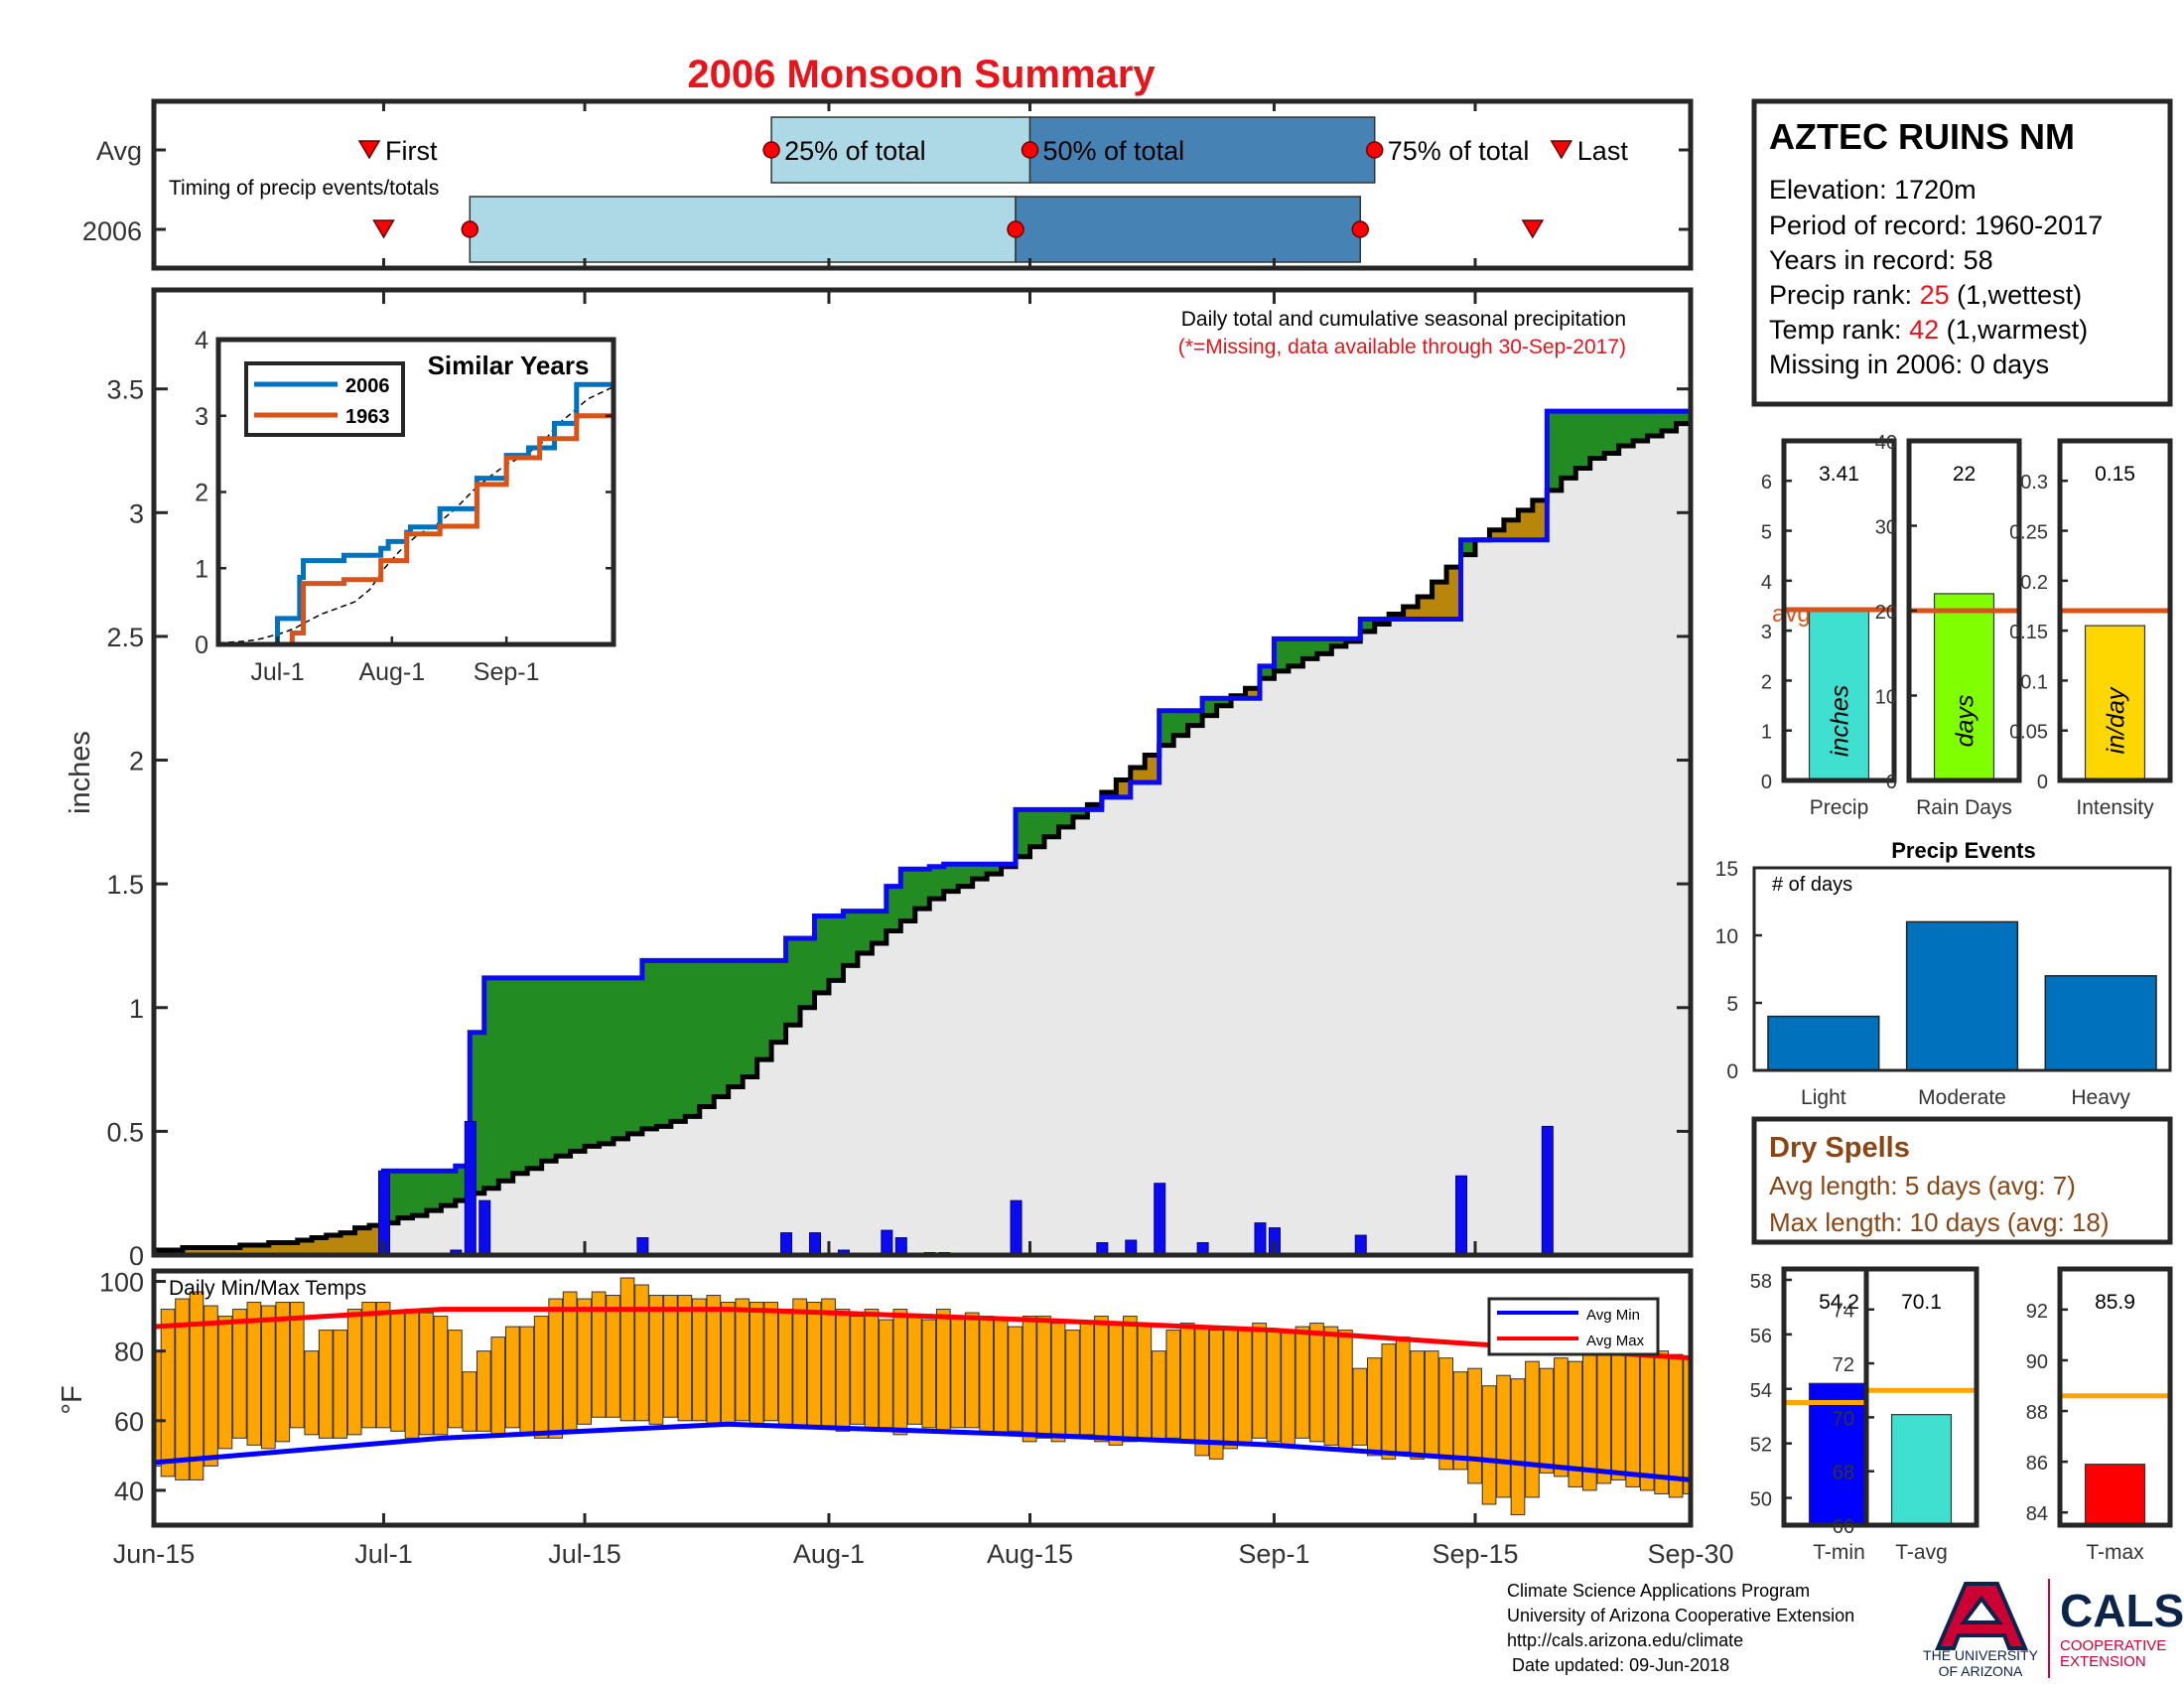 The image size is (2184, 1688). Describe the element at coordinates (367, 417) in the screenshot. I see `legend-1963-label: 1963` at that location.